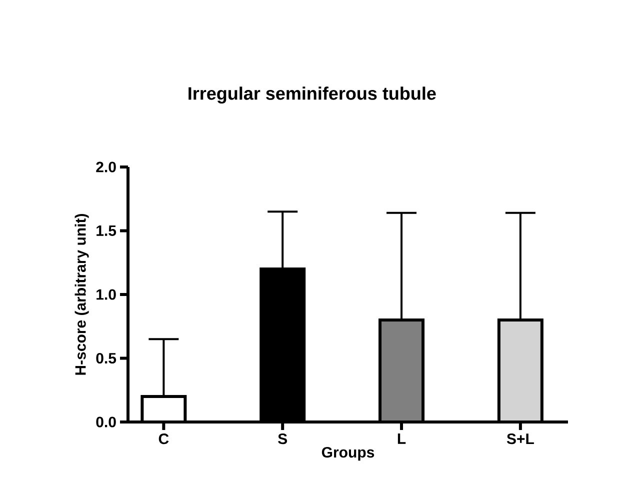  What do you see at coordinates (106, 294) in the screenshot?
I see `y-tick-label: 1.0` at bounding box center [106, 294].